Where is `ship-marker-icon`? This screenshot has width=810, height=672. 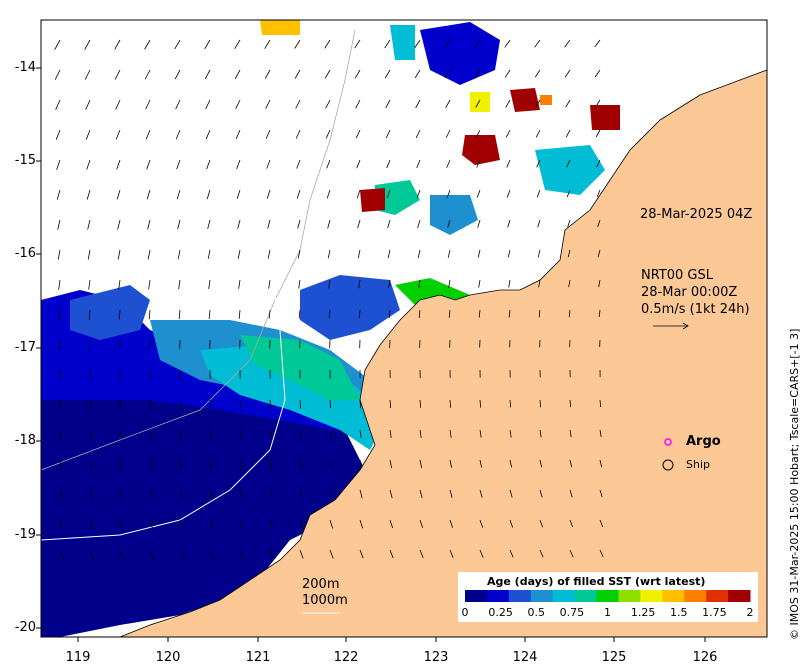
ship-marker-icon is located at coordinates (668, 465).